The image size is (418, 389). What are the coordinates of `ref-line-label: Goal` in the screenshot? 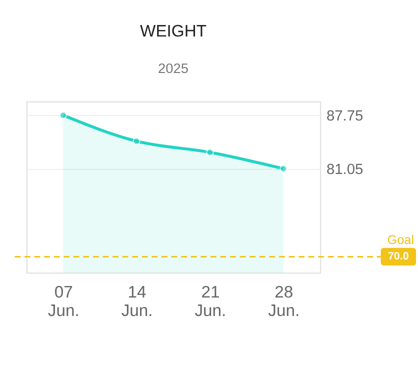 It's located at (400, 239).